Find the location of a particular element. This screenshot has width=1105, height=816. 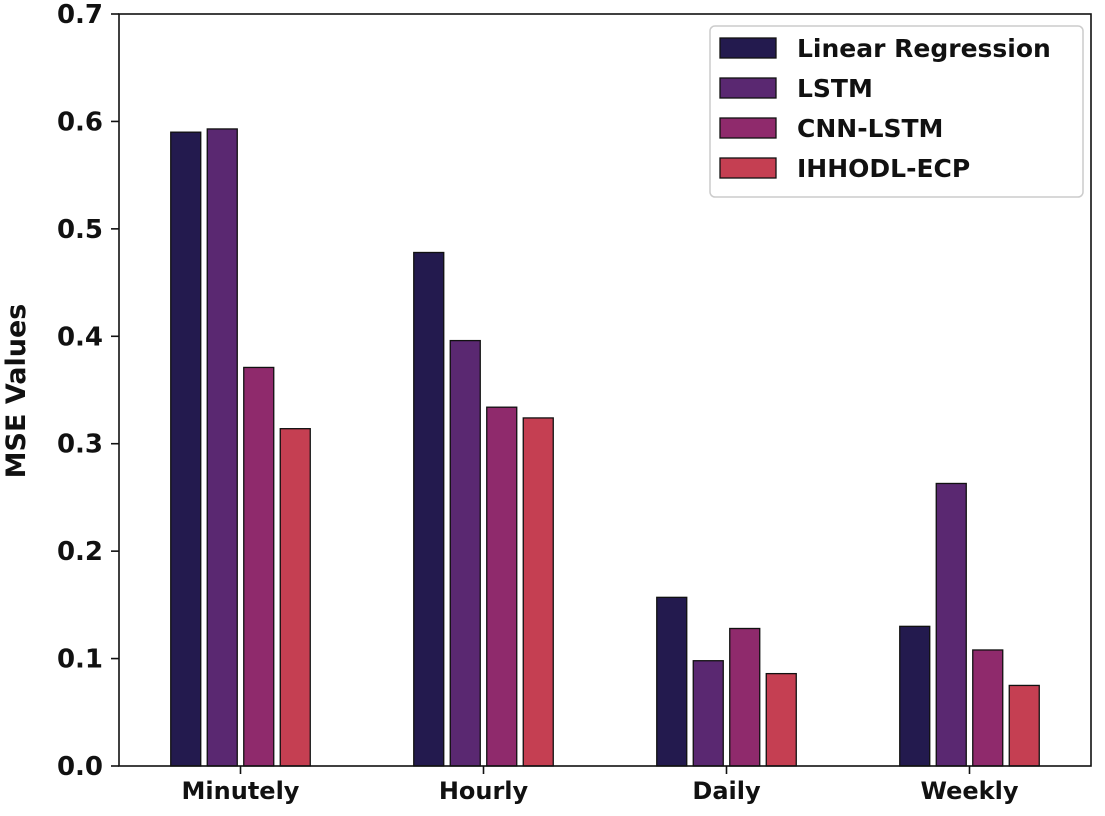

legend: Linear Regression LSTM CNN-LSTM IHHODL-ECP is located at coordinates (896, 111).